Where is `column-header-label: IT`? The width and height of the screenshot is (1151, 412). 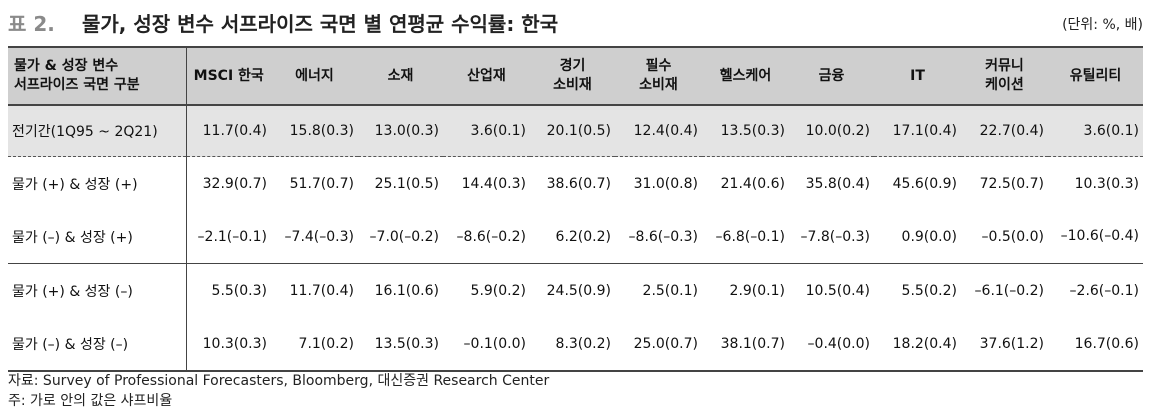
column-header-label: IT is located at coordinates (917, 75).